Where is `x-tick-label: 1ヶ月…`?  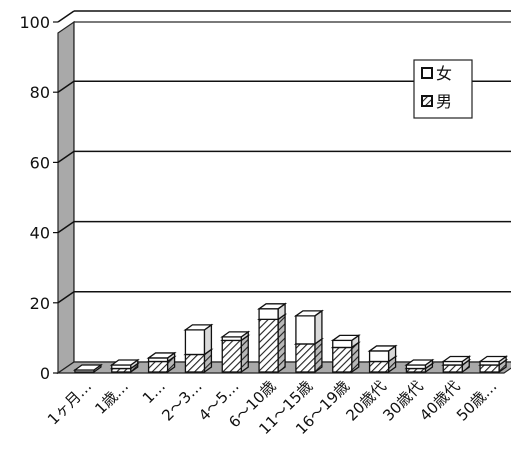
x-tick-label: 1ヶ月… is located at coordinates (69, 402).